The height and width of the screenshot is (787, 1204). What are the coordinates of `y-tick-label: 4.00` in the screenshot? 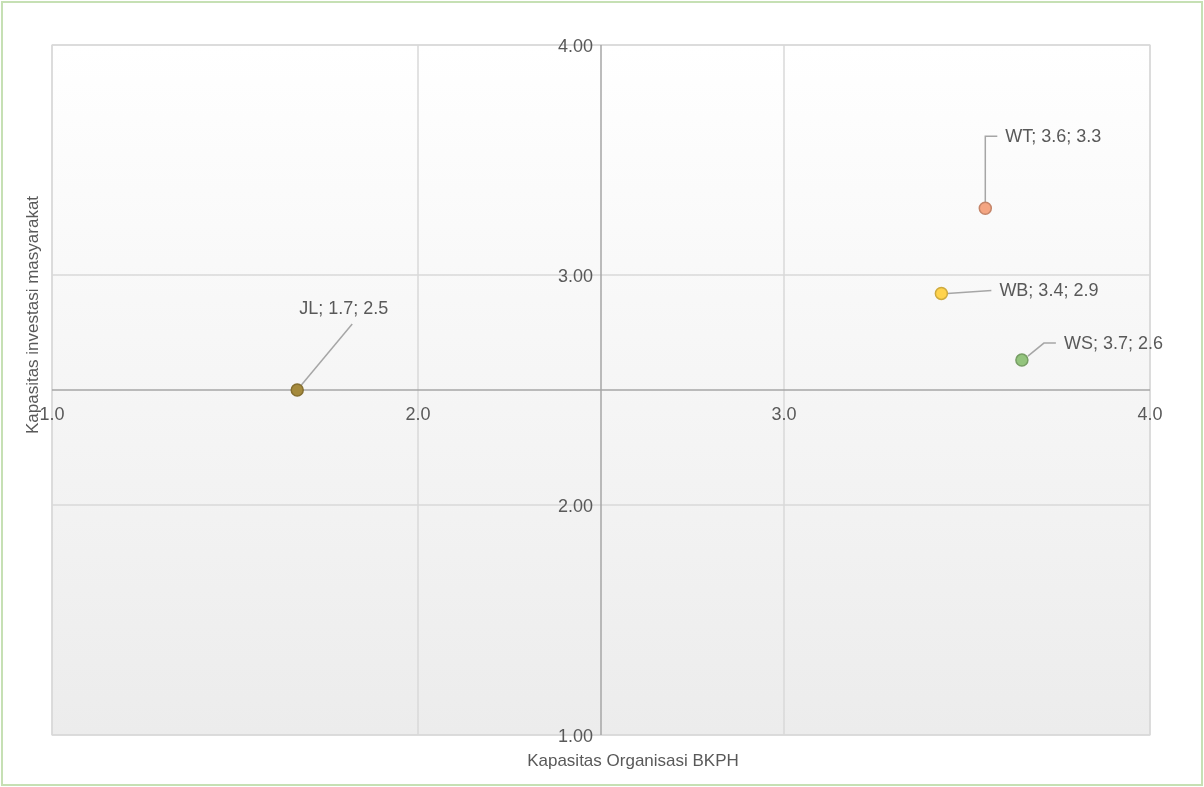 It's located at (575, 46).